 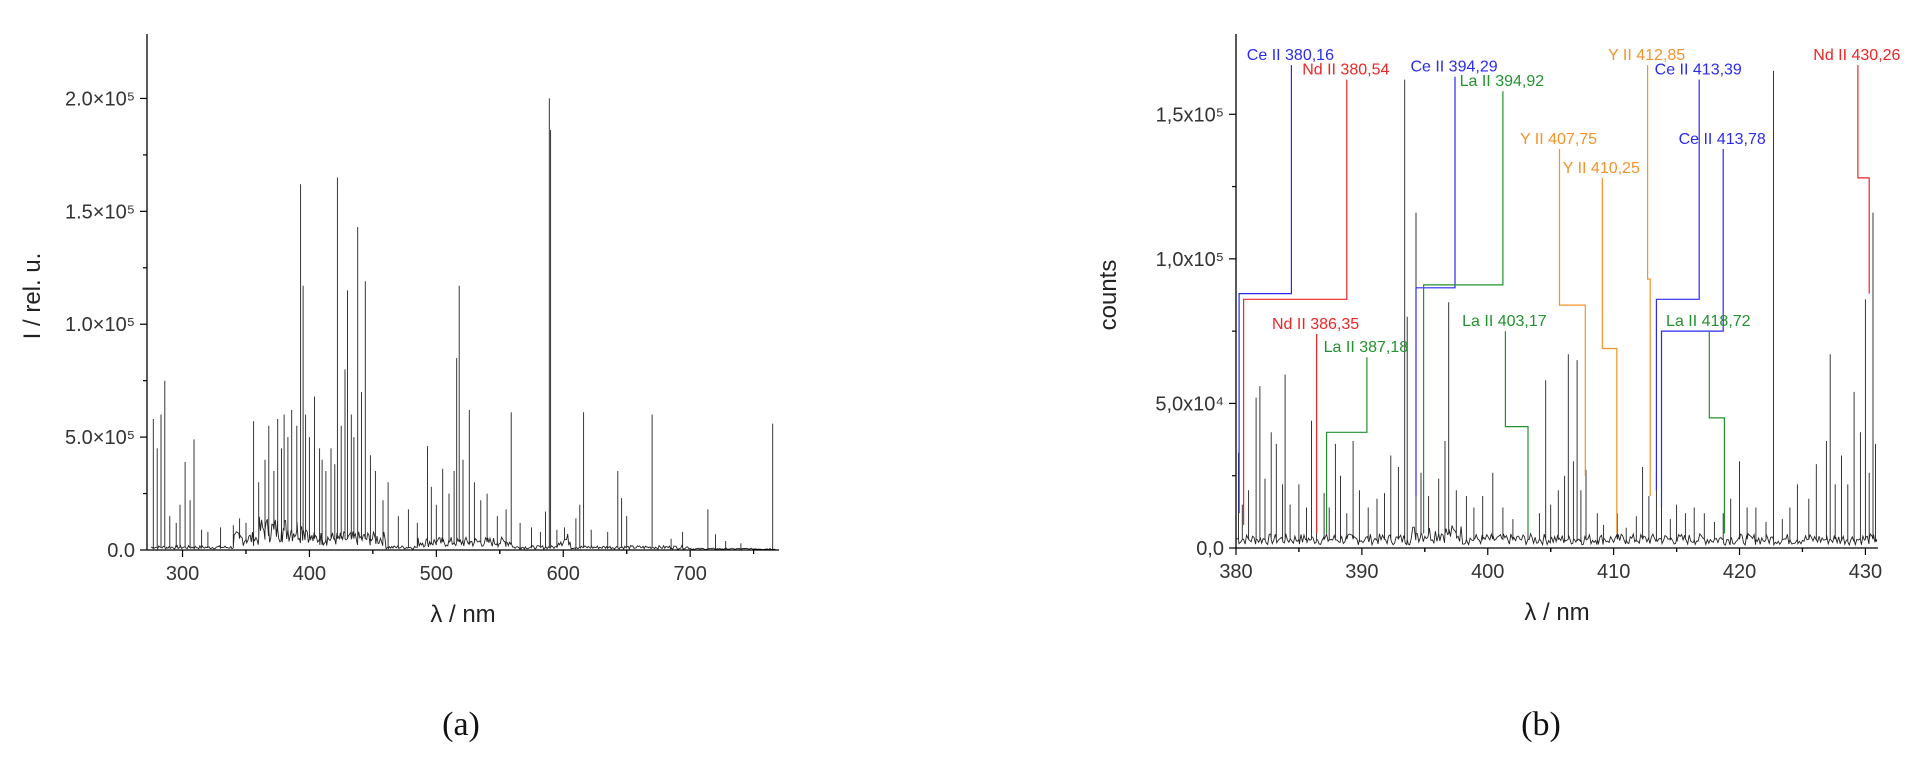 What do you see at coordinates (182, 574) in the screenshot?
I see `x-tick-label: 300` at bounding box center [182, 574].